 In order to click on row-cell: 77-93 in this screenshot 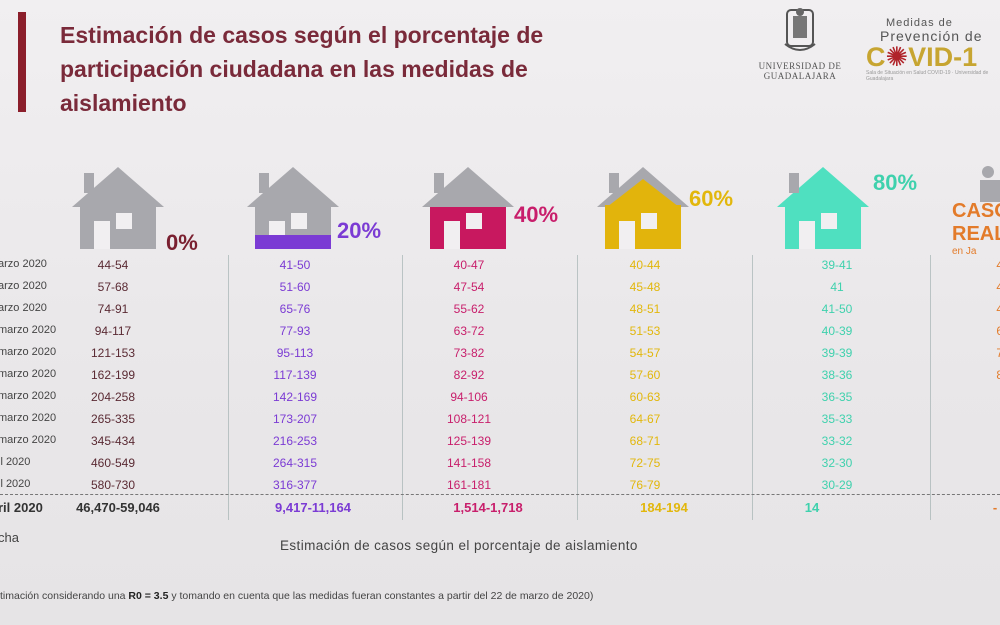, I will do `click(295, 331)`.